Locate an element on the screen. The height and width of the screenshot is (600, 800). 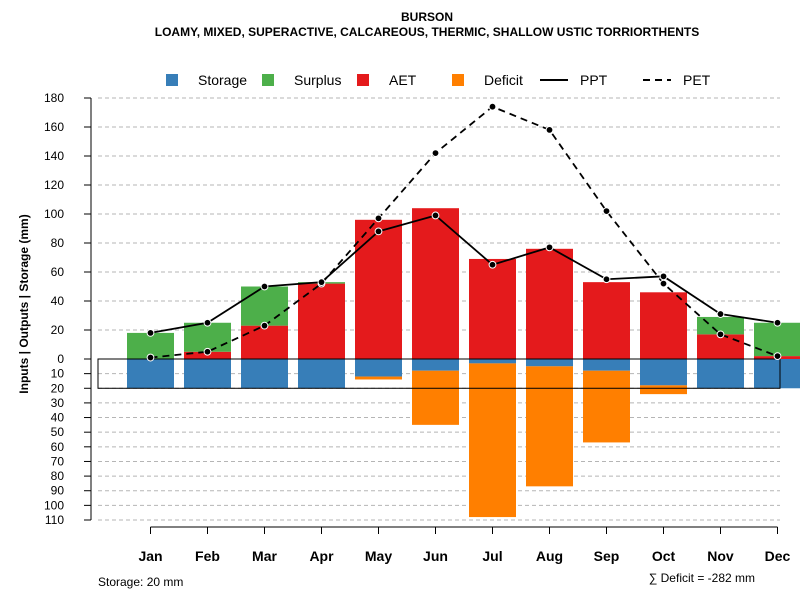
x-axis: Jan Feb Mar Apr May Jun Jul Aug Sep Oct Nov Dec is located at coordinates (464, 545).